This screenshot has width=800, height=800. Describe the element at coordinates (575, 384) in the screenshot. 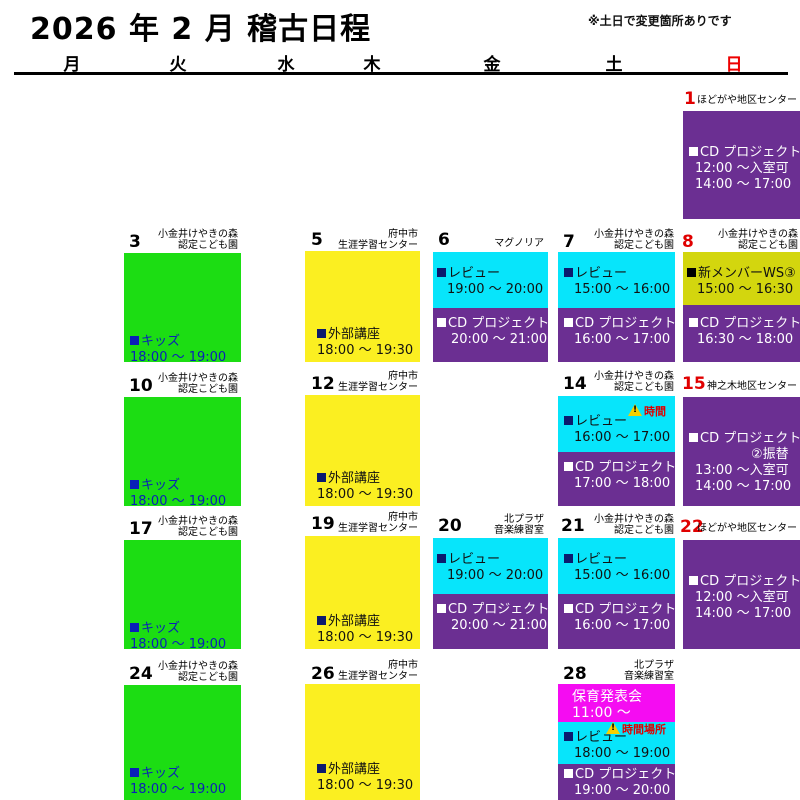

I see `day-number: 14` at that location.